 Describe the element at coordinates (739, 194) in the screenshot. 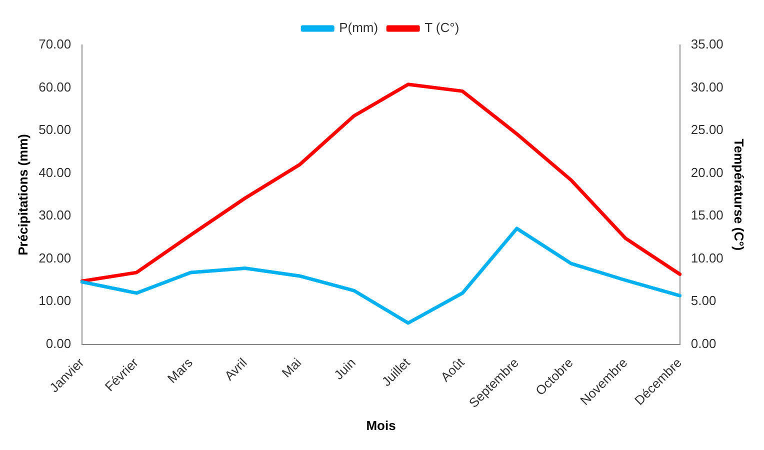

I see `y2-axis-title: Températurse (C°)` at that location.